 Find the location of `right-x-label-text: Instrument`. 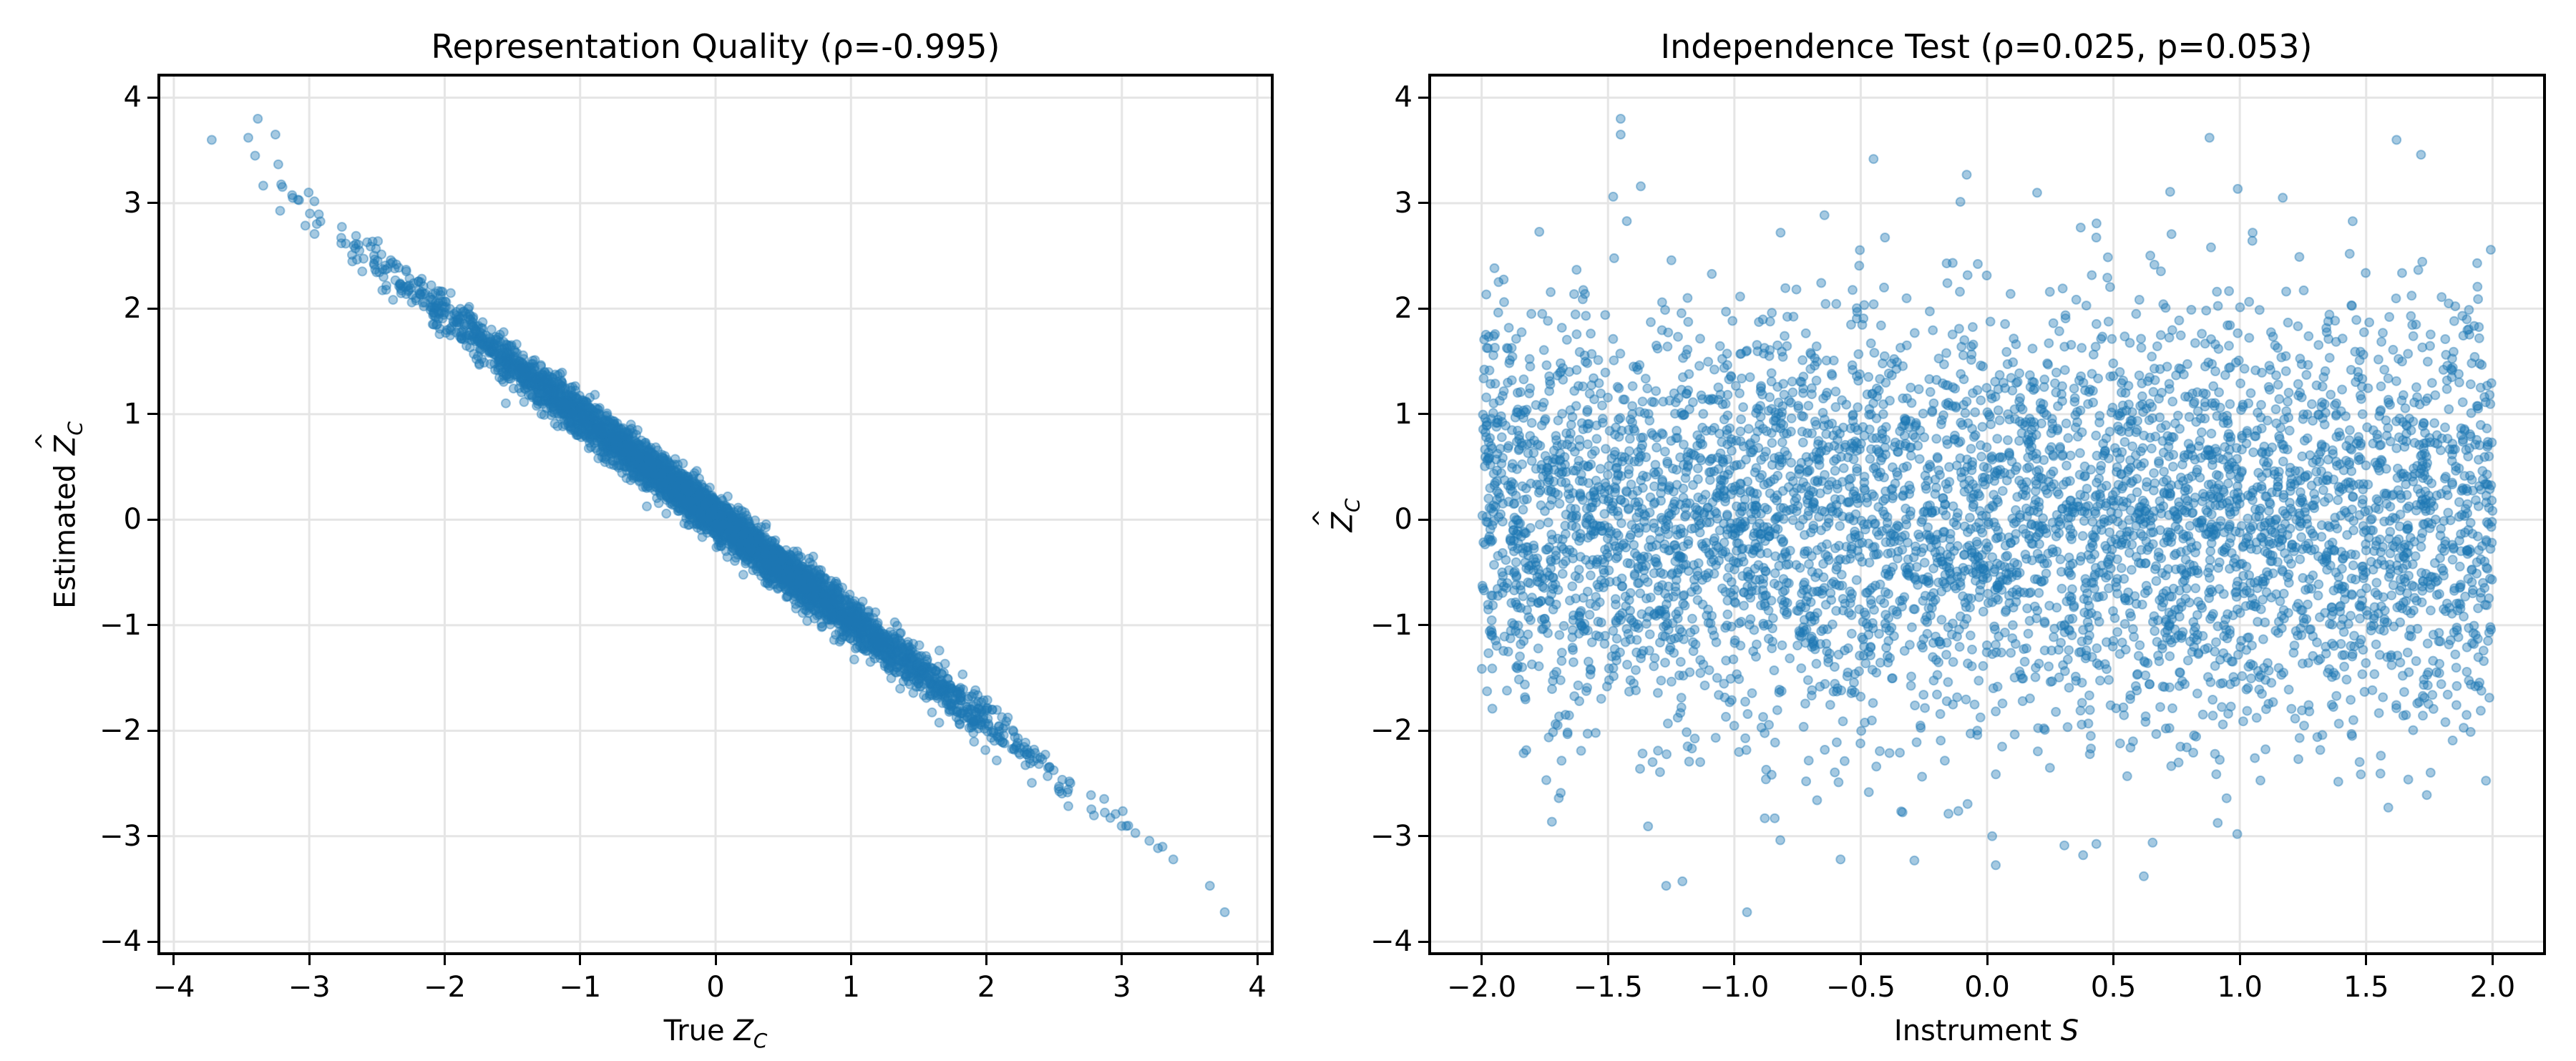

right-x-label-text: Instrument is located at coordinates (1977, 1030).